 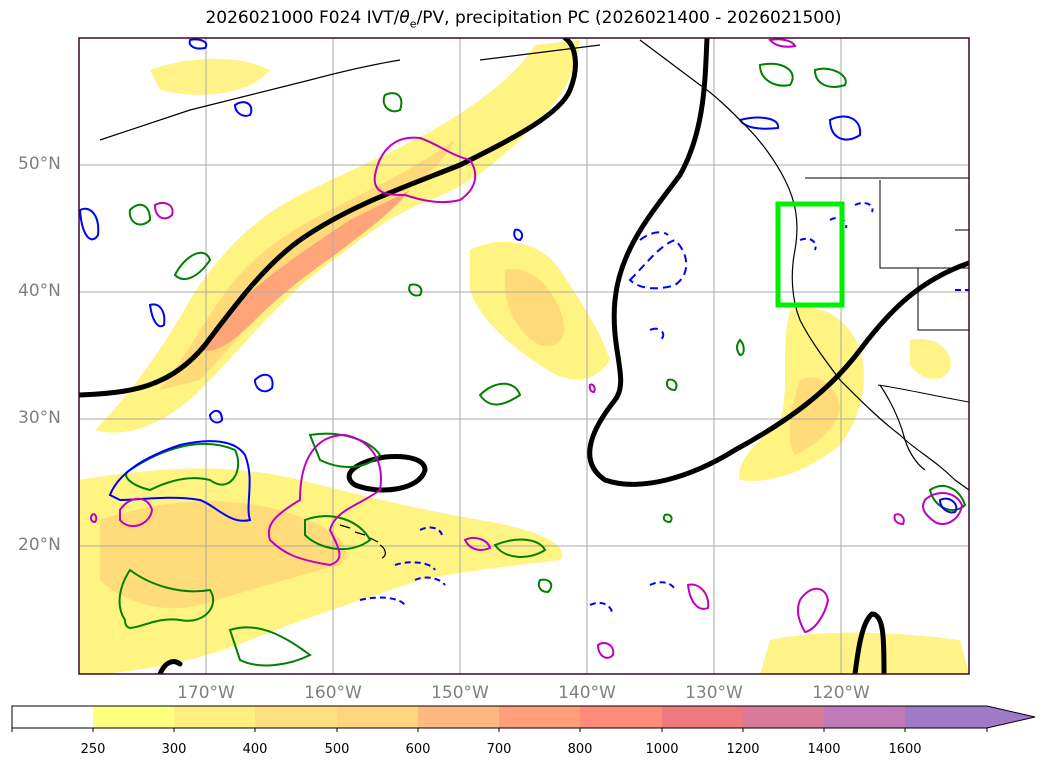 I want to click on lon-label-160w: 160°W, so click(x=333, y=693).